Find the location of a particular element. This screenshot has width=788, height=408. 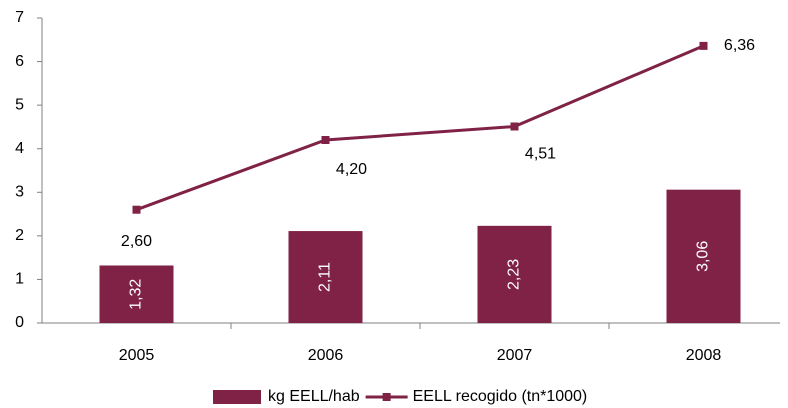

y-tick-label: 1 is located at coordinates (19, 279).